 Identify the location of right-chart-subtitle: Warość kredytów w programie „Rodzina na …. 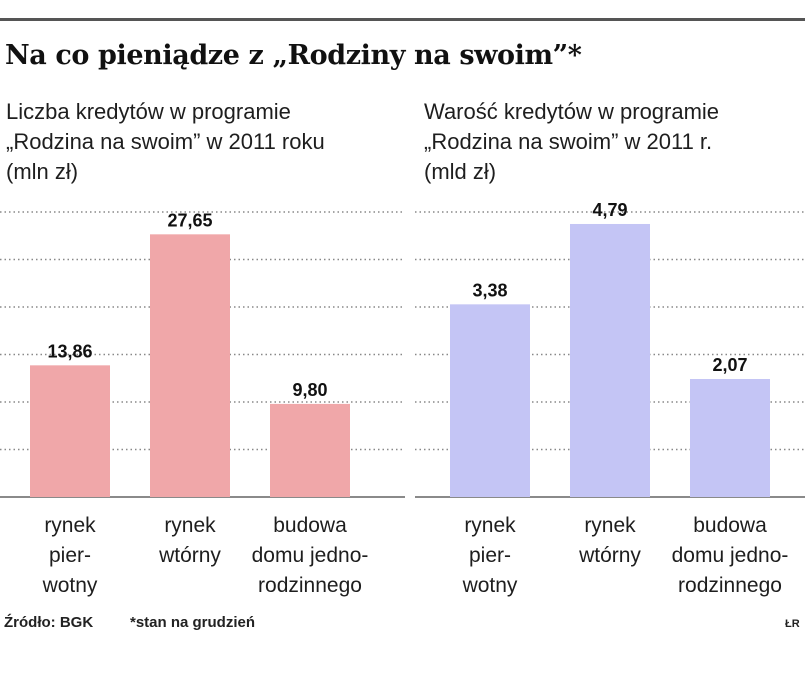
(571, 142).